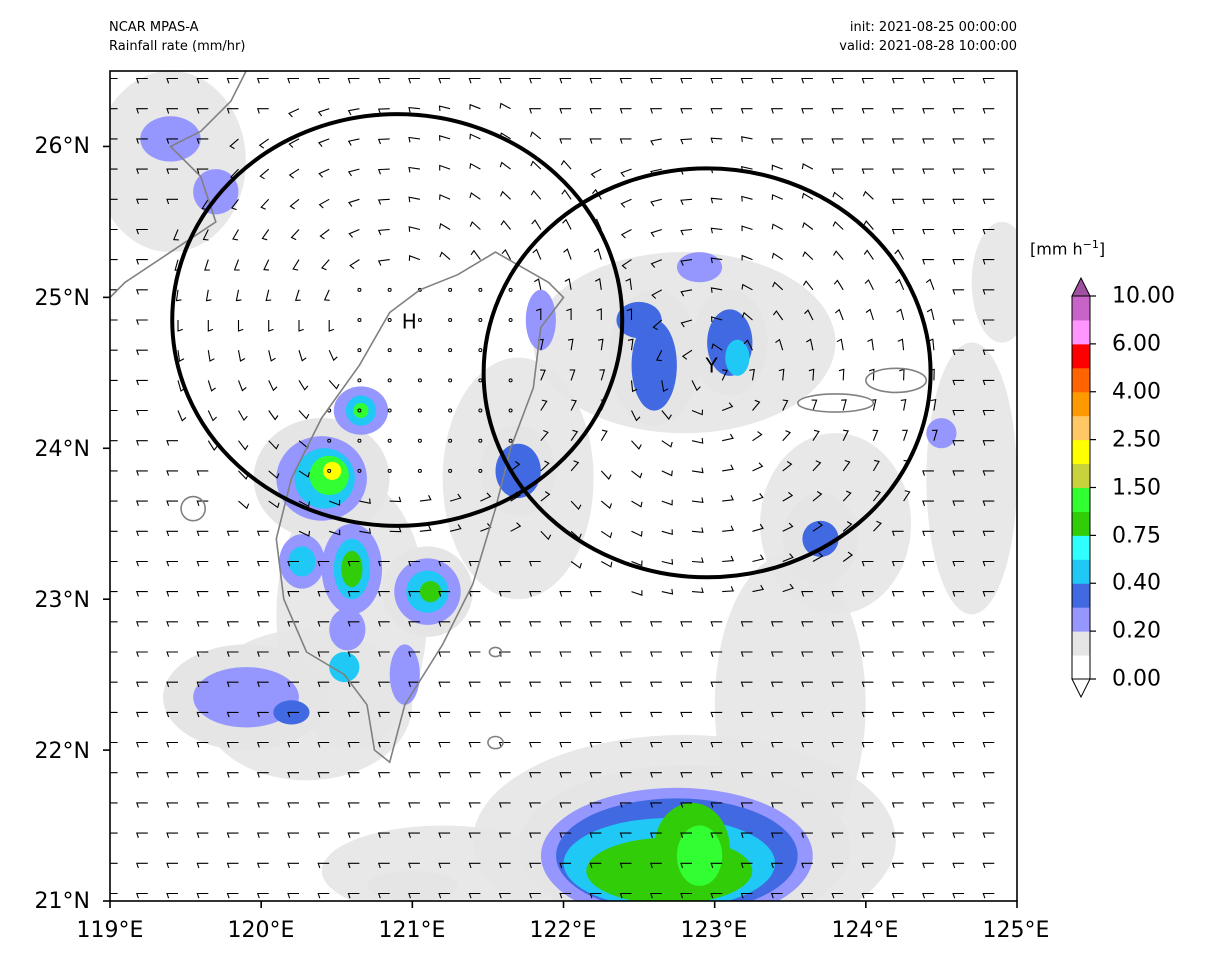 This screenshot has width=1211, height=969. I want to click on rain-shade-light, so click(994, 282).